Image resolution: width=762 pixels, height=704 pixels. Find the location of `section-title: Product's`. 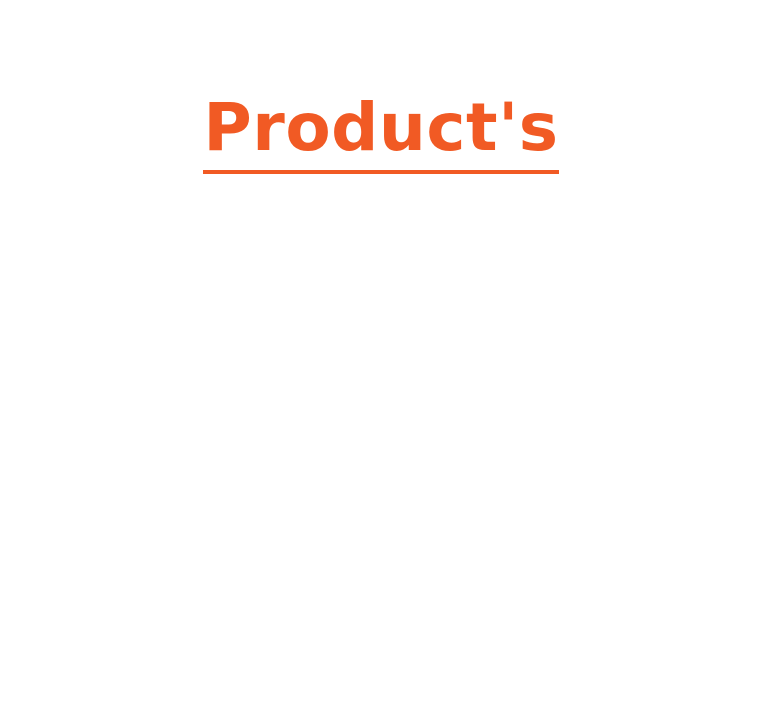

section-title: Product's is located at coordinates (381, 131).